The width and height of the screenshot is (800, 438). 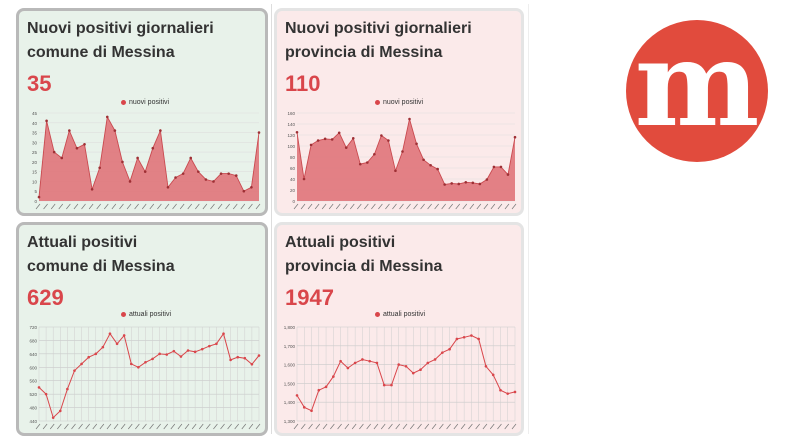 I want to click on chart-new-positives-province: 0 20 40 60 80 100 120 140 160, so click(x=402, y=160).